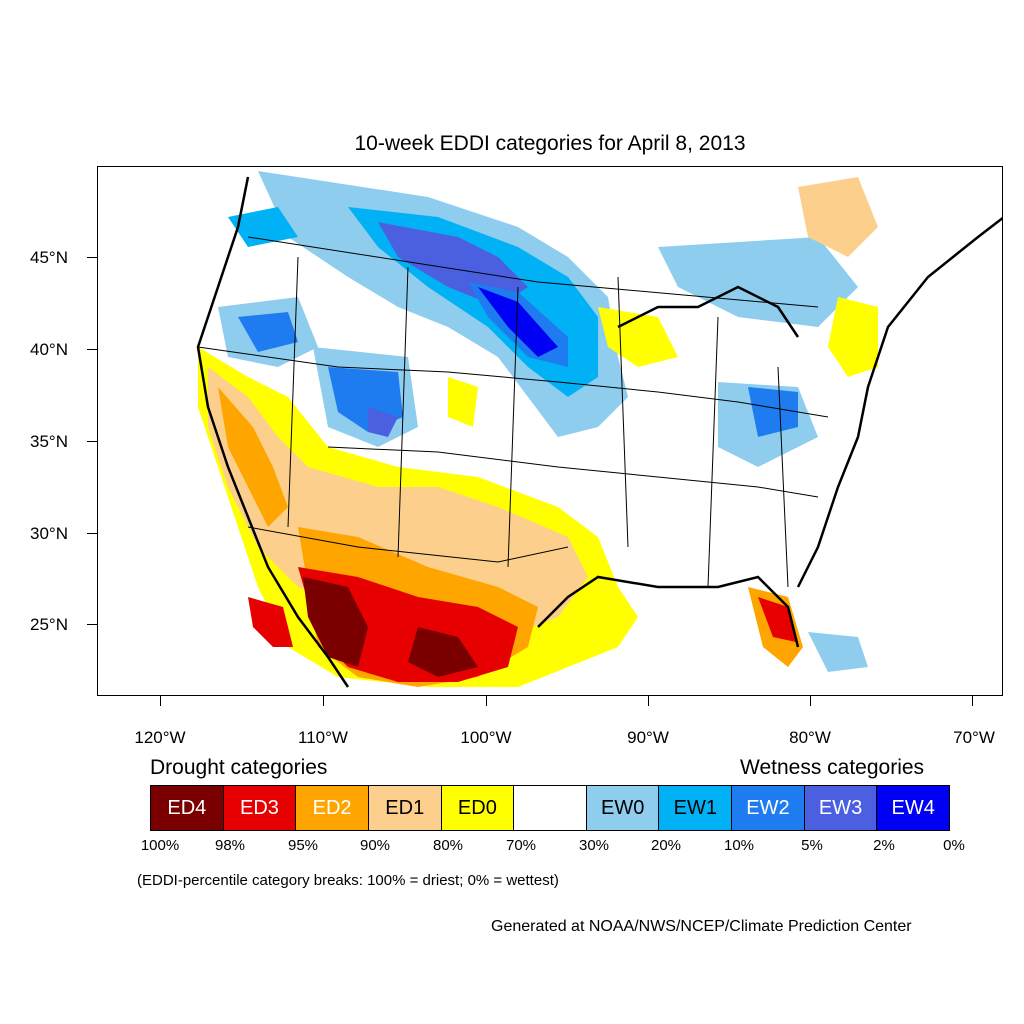  Describe the element at coordinates (49, 441) in the screenshot. I see `lat-label-35n: 35°N` at that location.